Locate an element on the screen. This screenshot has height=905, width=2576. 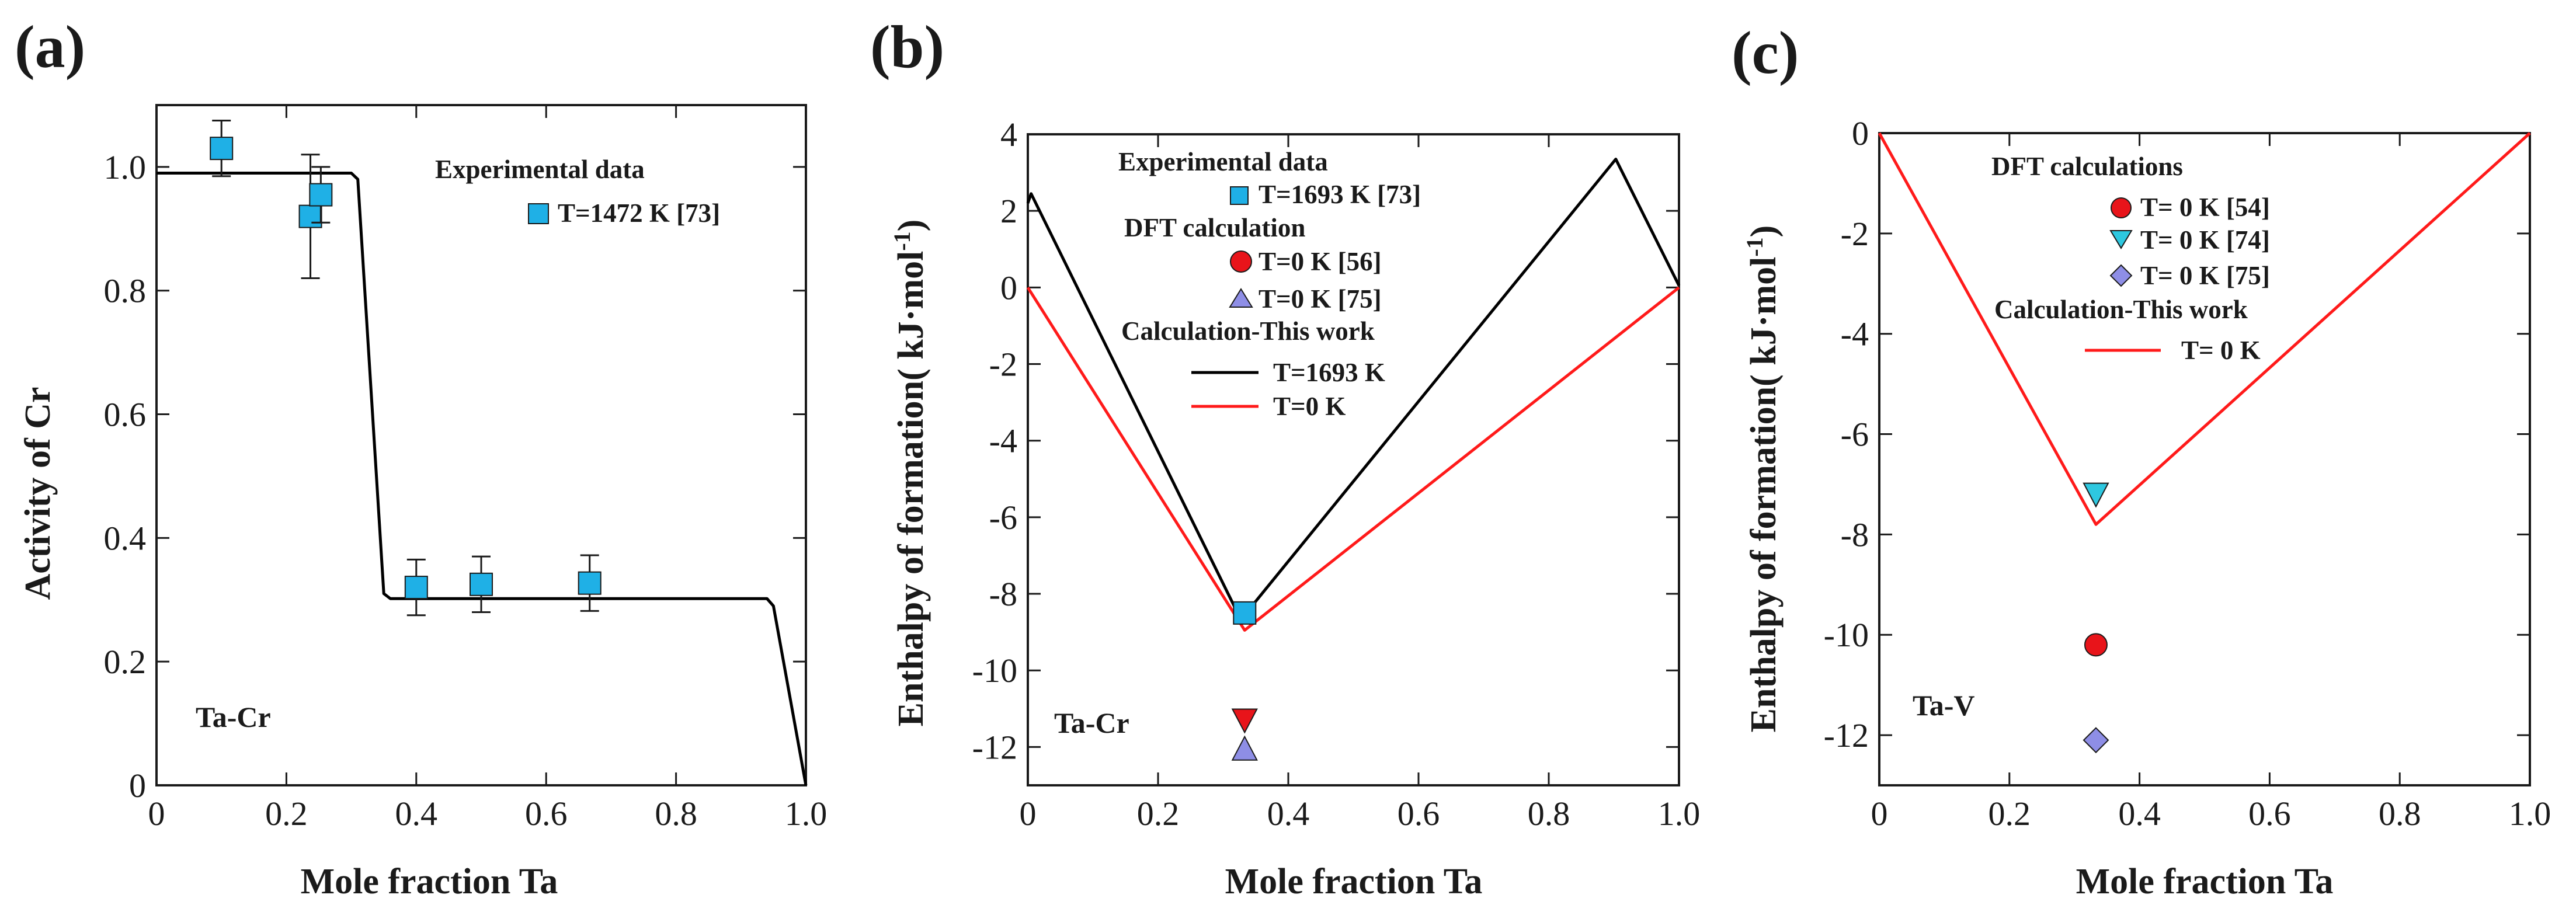
panel-b-x-tick-label: 1.0 is located at coordinates (1679, 814).